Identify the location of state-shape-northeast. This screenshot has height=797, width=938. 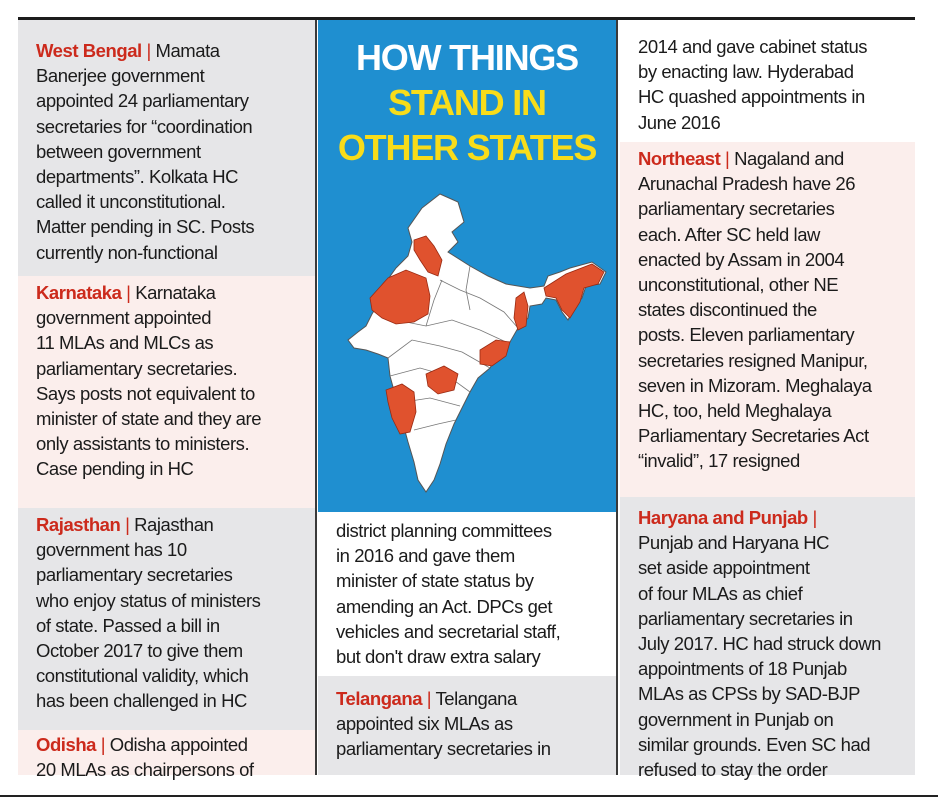
(574, 291).